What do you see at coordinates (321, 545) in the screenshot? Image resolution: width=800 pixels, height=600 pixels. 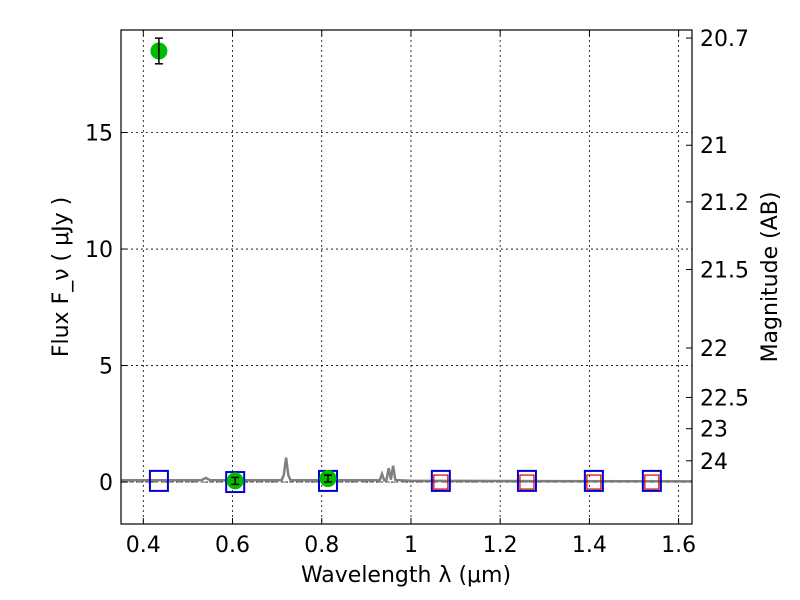 I see `x-tick-label: 0.8` at bounding box center [321, 545].